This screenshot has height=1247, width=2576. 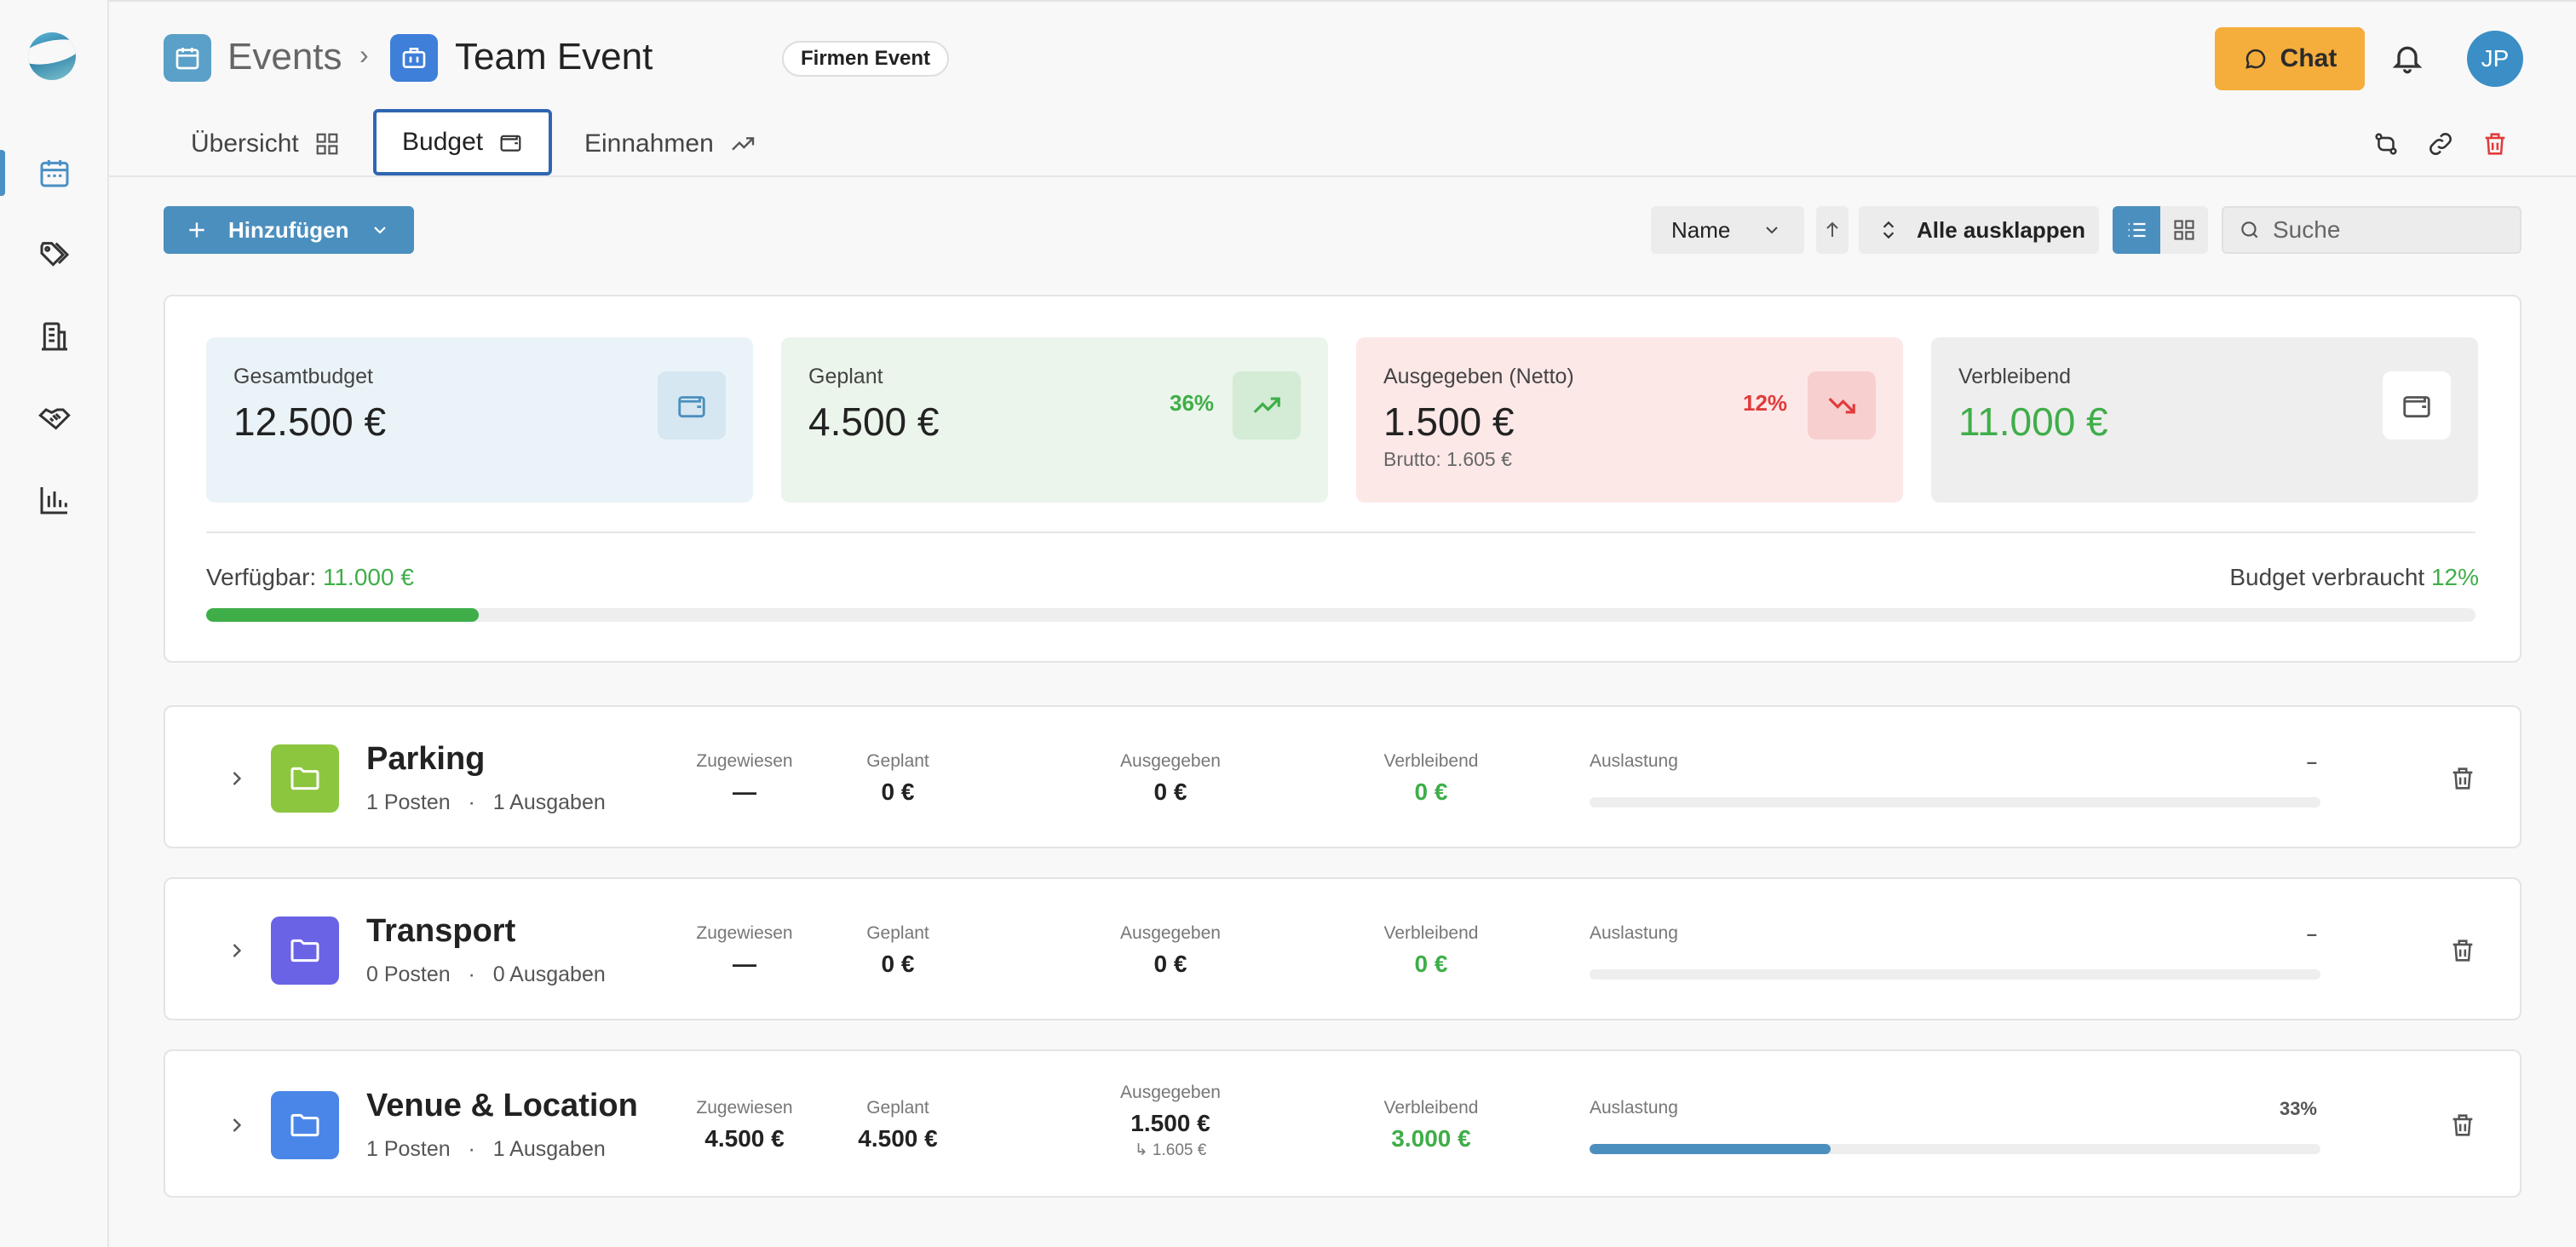 What do you see at coordinates (2184, 230) in the screenshot?
I see `grid-view-button` at bounding box center [2184, 230].